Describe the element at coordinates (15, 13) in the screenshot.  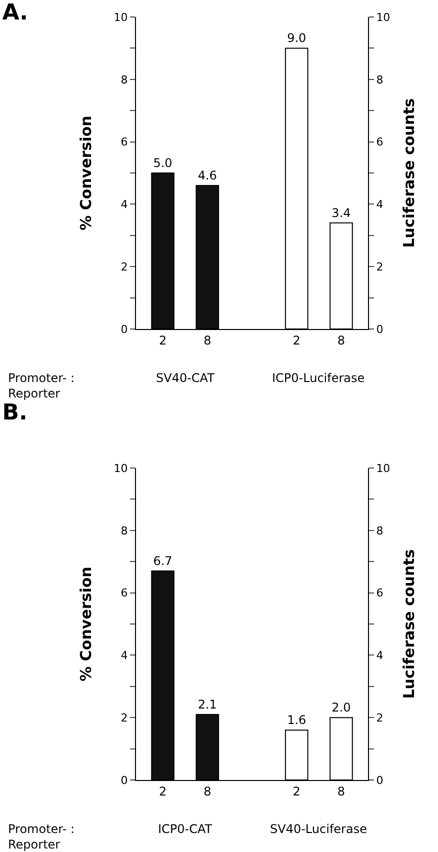
I see `chart-title: A.` at that location.